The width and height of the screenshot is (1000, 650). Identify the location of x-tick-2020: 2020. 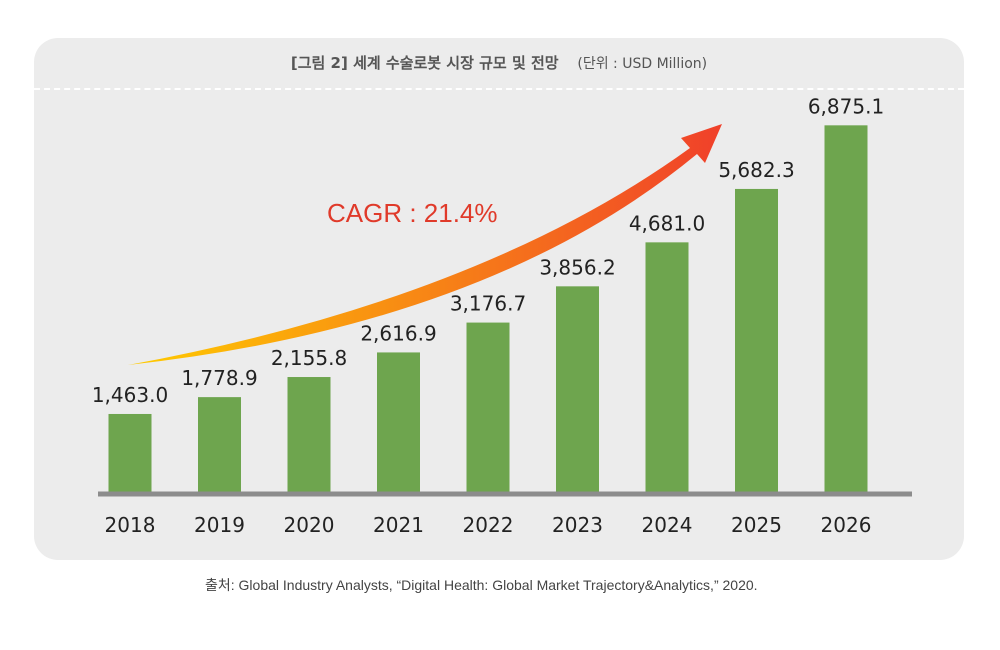
(309, 525).